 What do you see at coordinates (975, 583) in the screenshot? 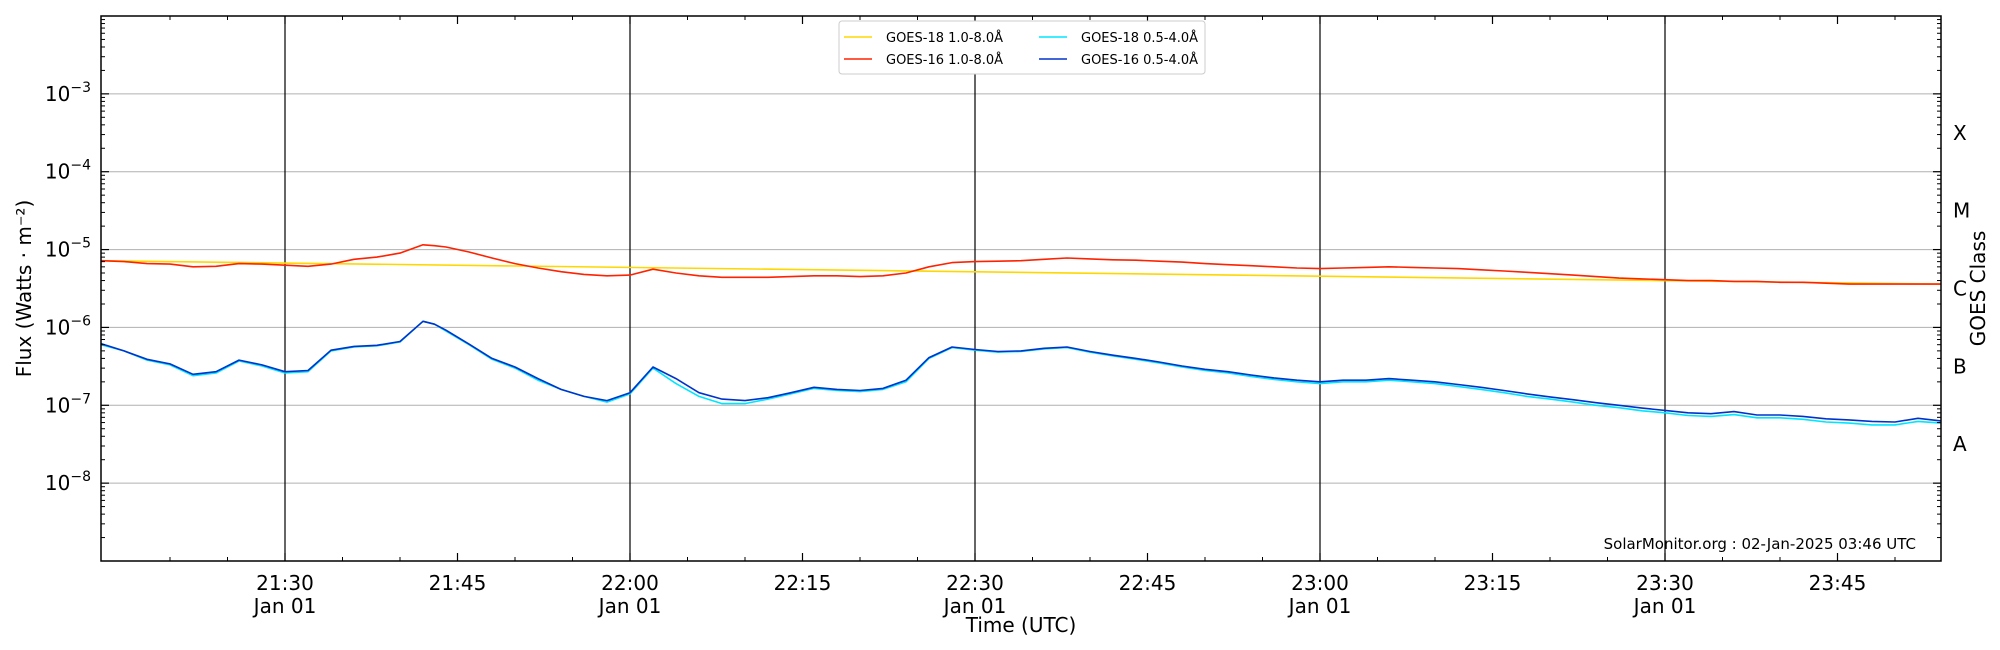
I see `x-tick-label: 22:30` at bounding box center [975, 583].